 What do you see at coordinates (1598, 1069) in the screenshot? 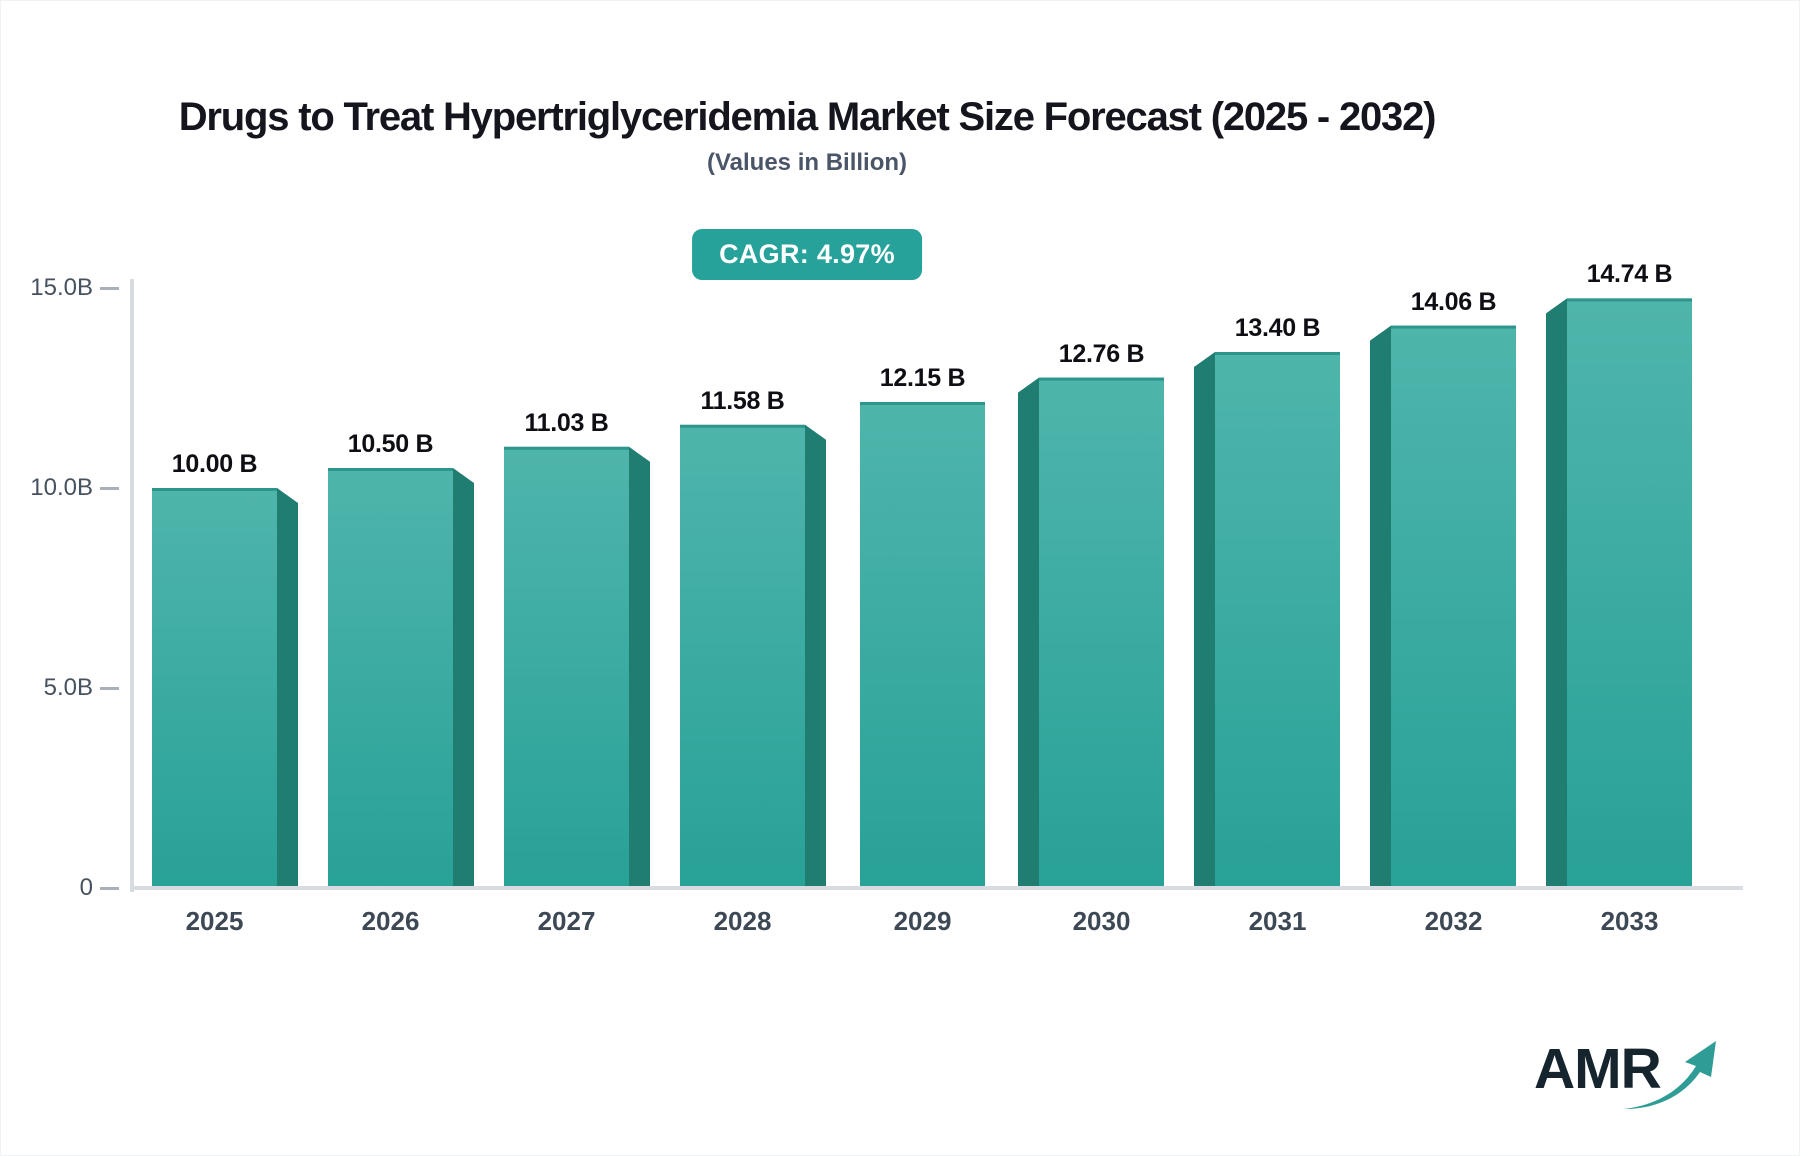
I see `amr-logo-text: AMR` at bounding box center [1598, 1069].